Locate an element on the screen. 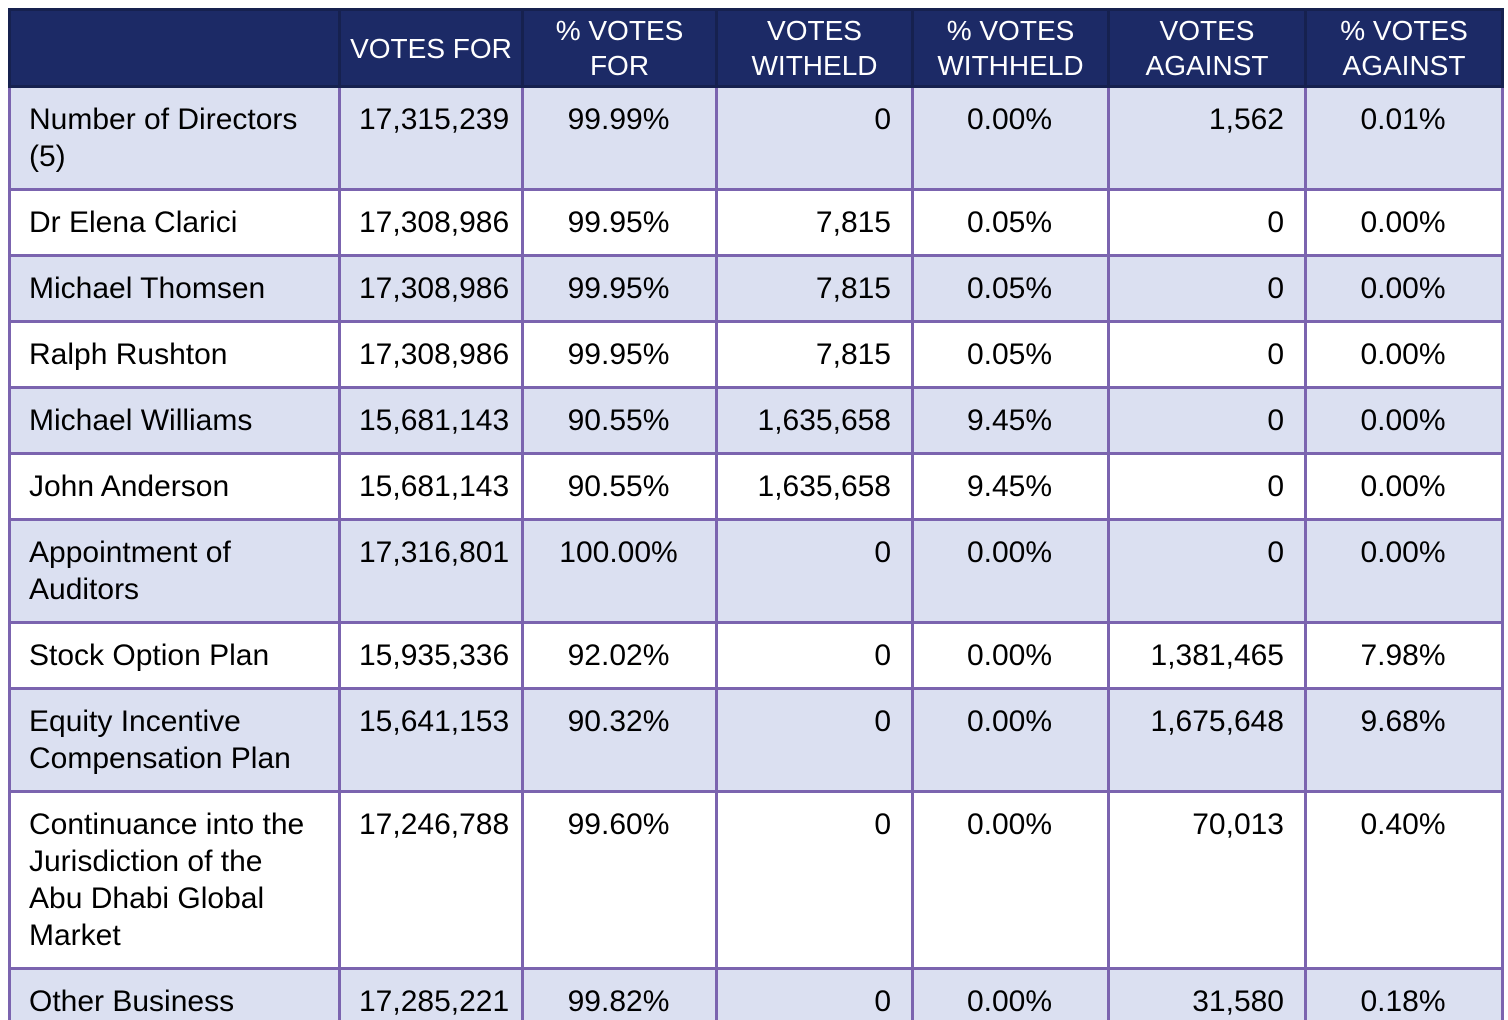  votes-for-cell: 15,641,153 is located at coordinates (431, 740).